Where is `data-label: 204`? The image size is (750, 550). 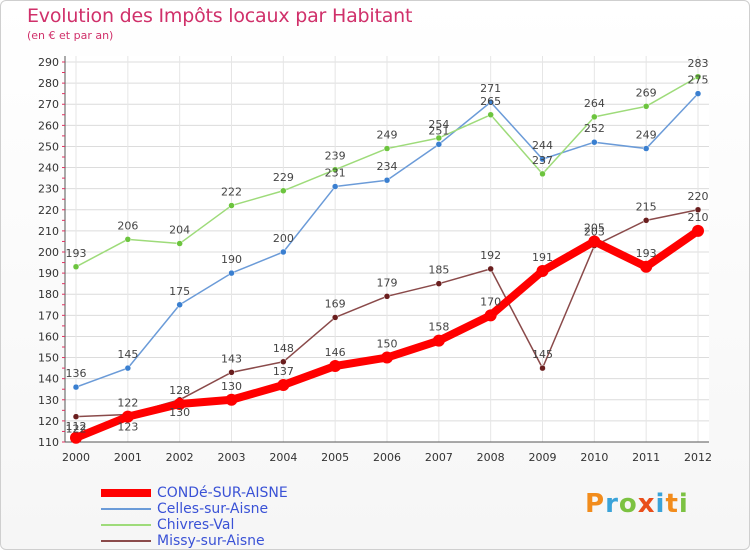
data-label: 204 is located at coordinates (179, 230).